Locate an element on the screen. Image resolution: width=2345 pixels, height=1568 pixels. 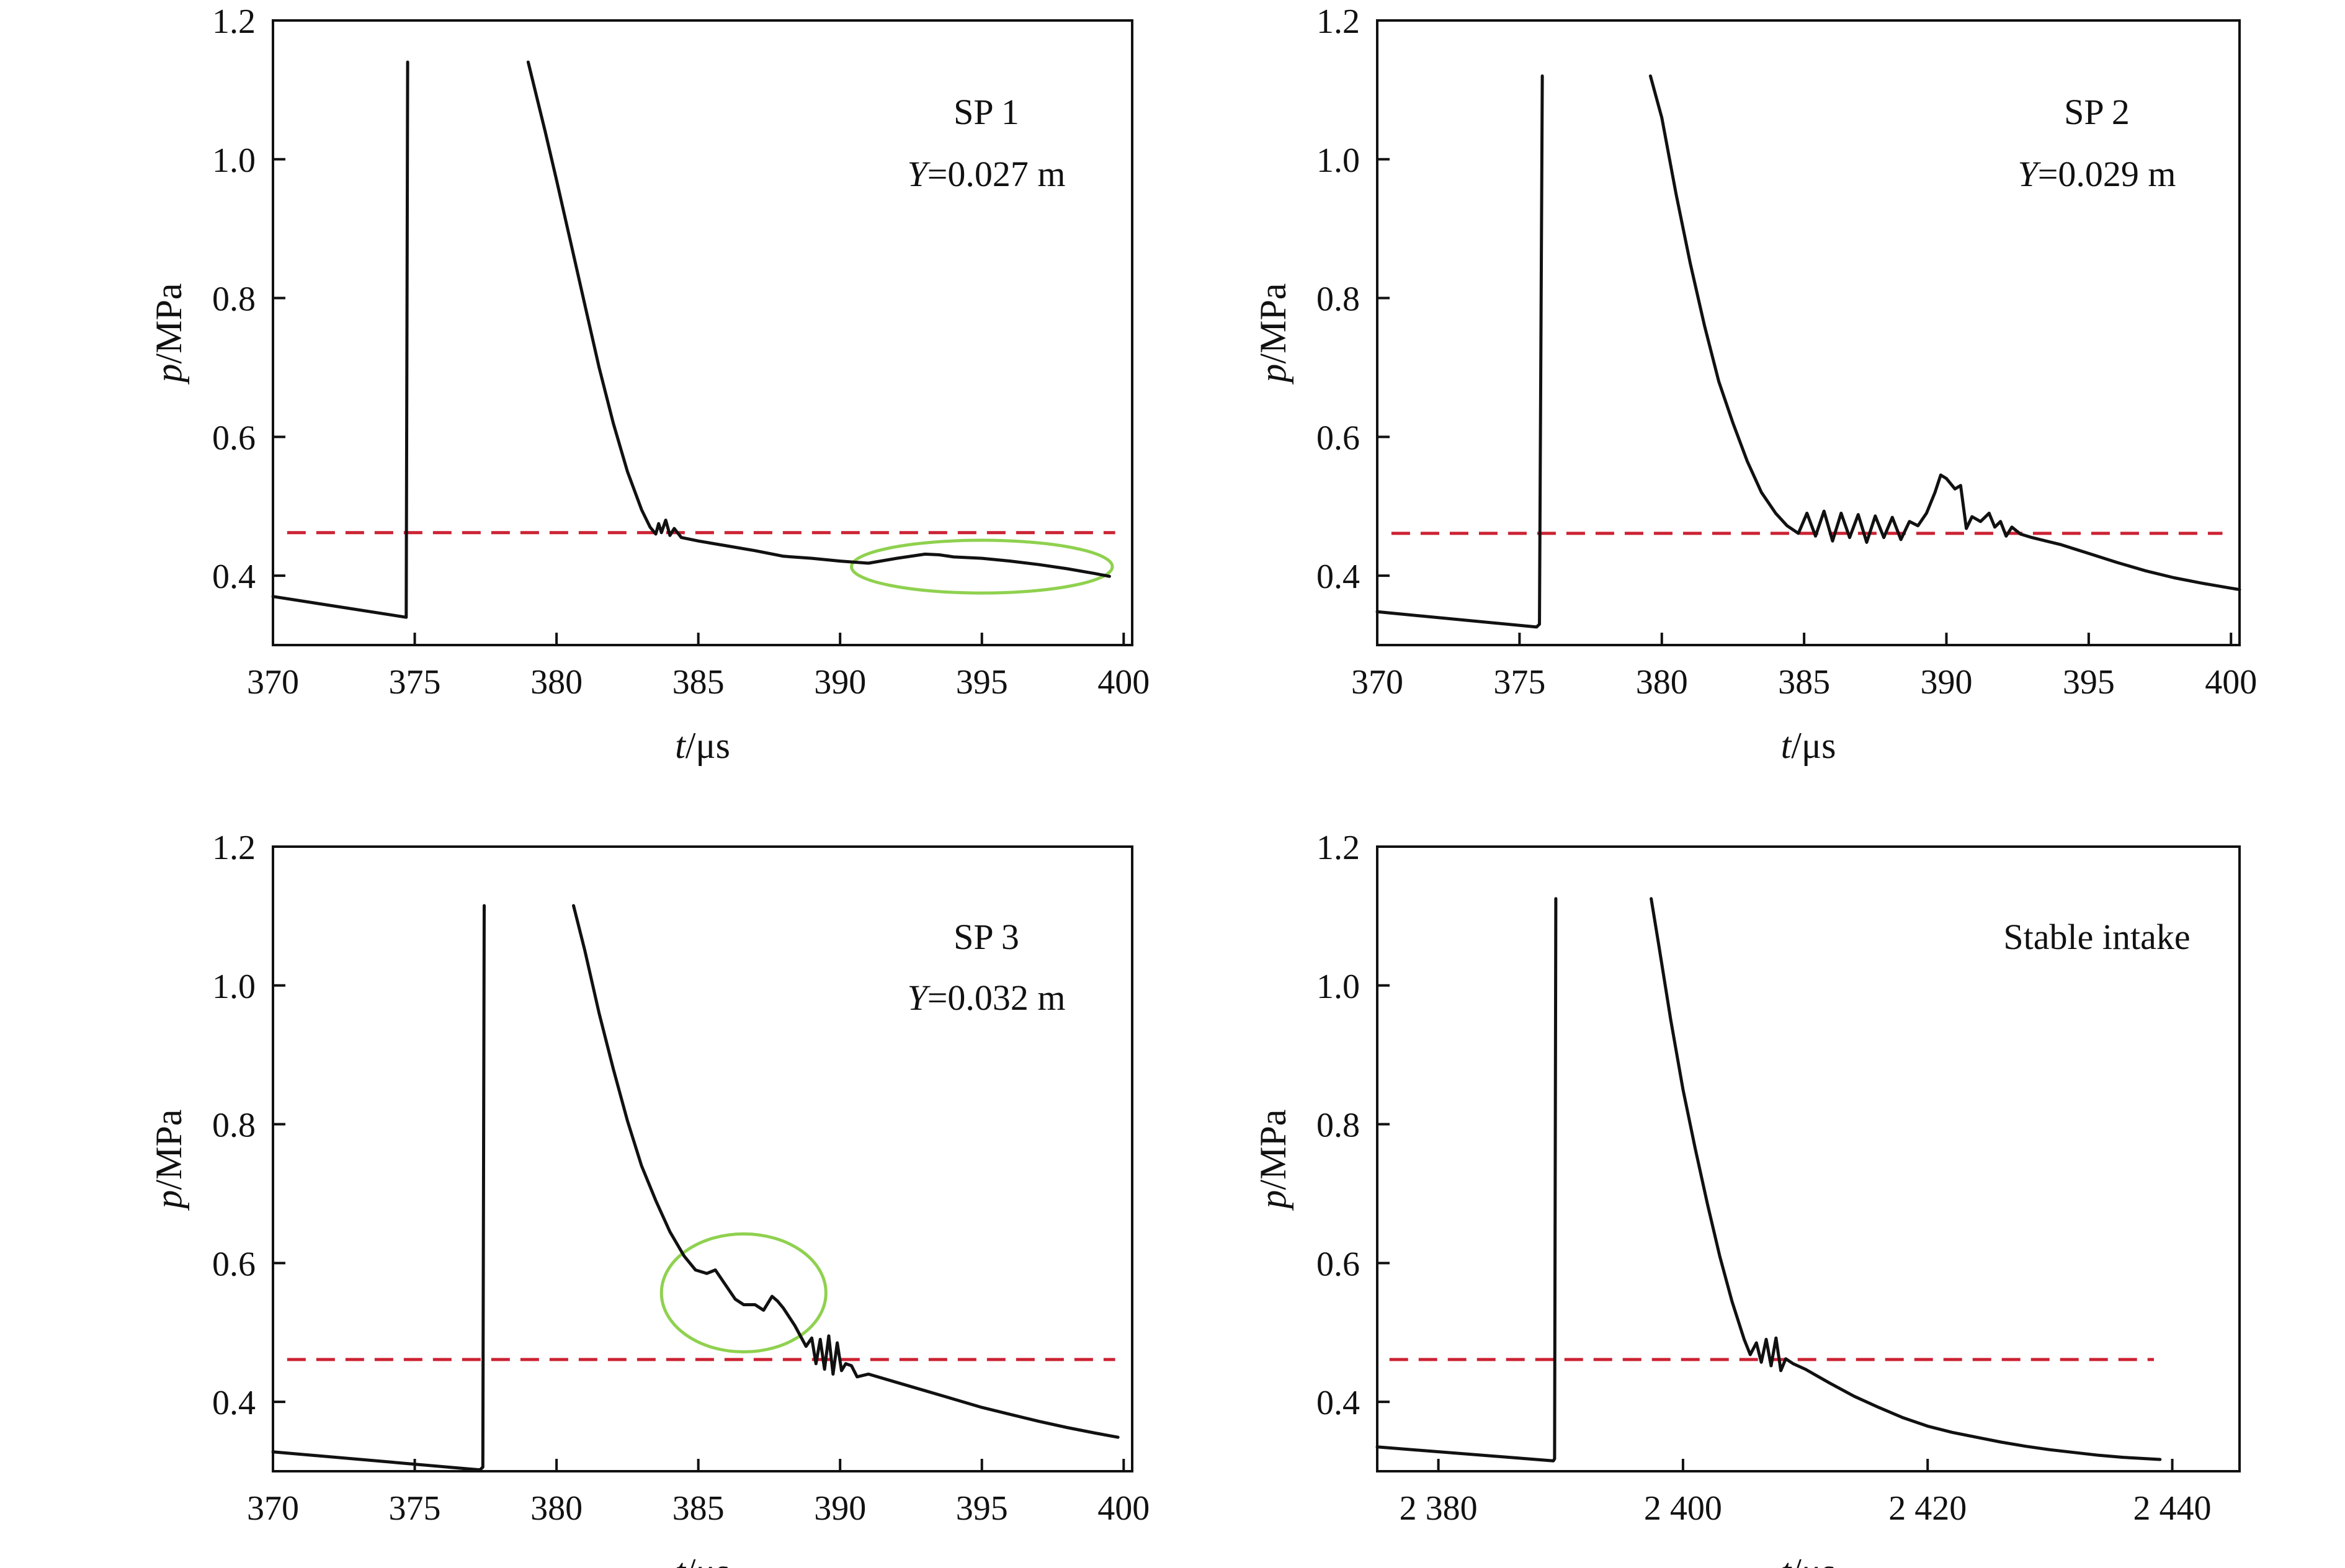
annotation-position: Y=0.027 m is located at coordinates (986, 174).